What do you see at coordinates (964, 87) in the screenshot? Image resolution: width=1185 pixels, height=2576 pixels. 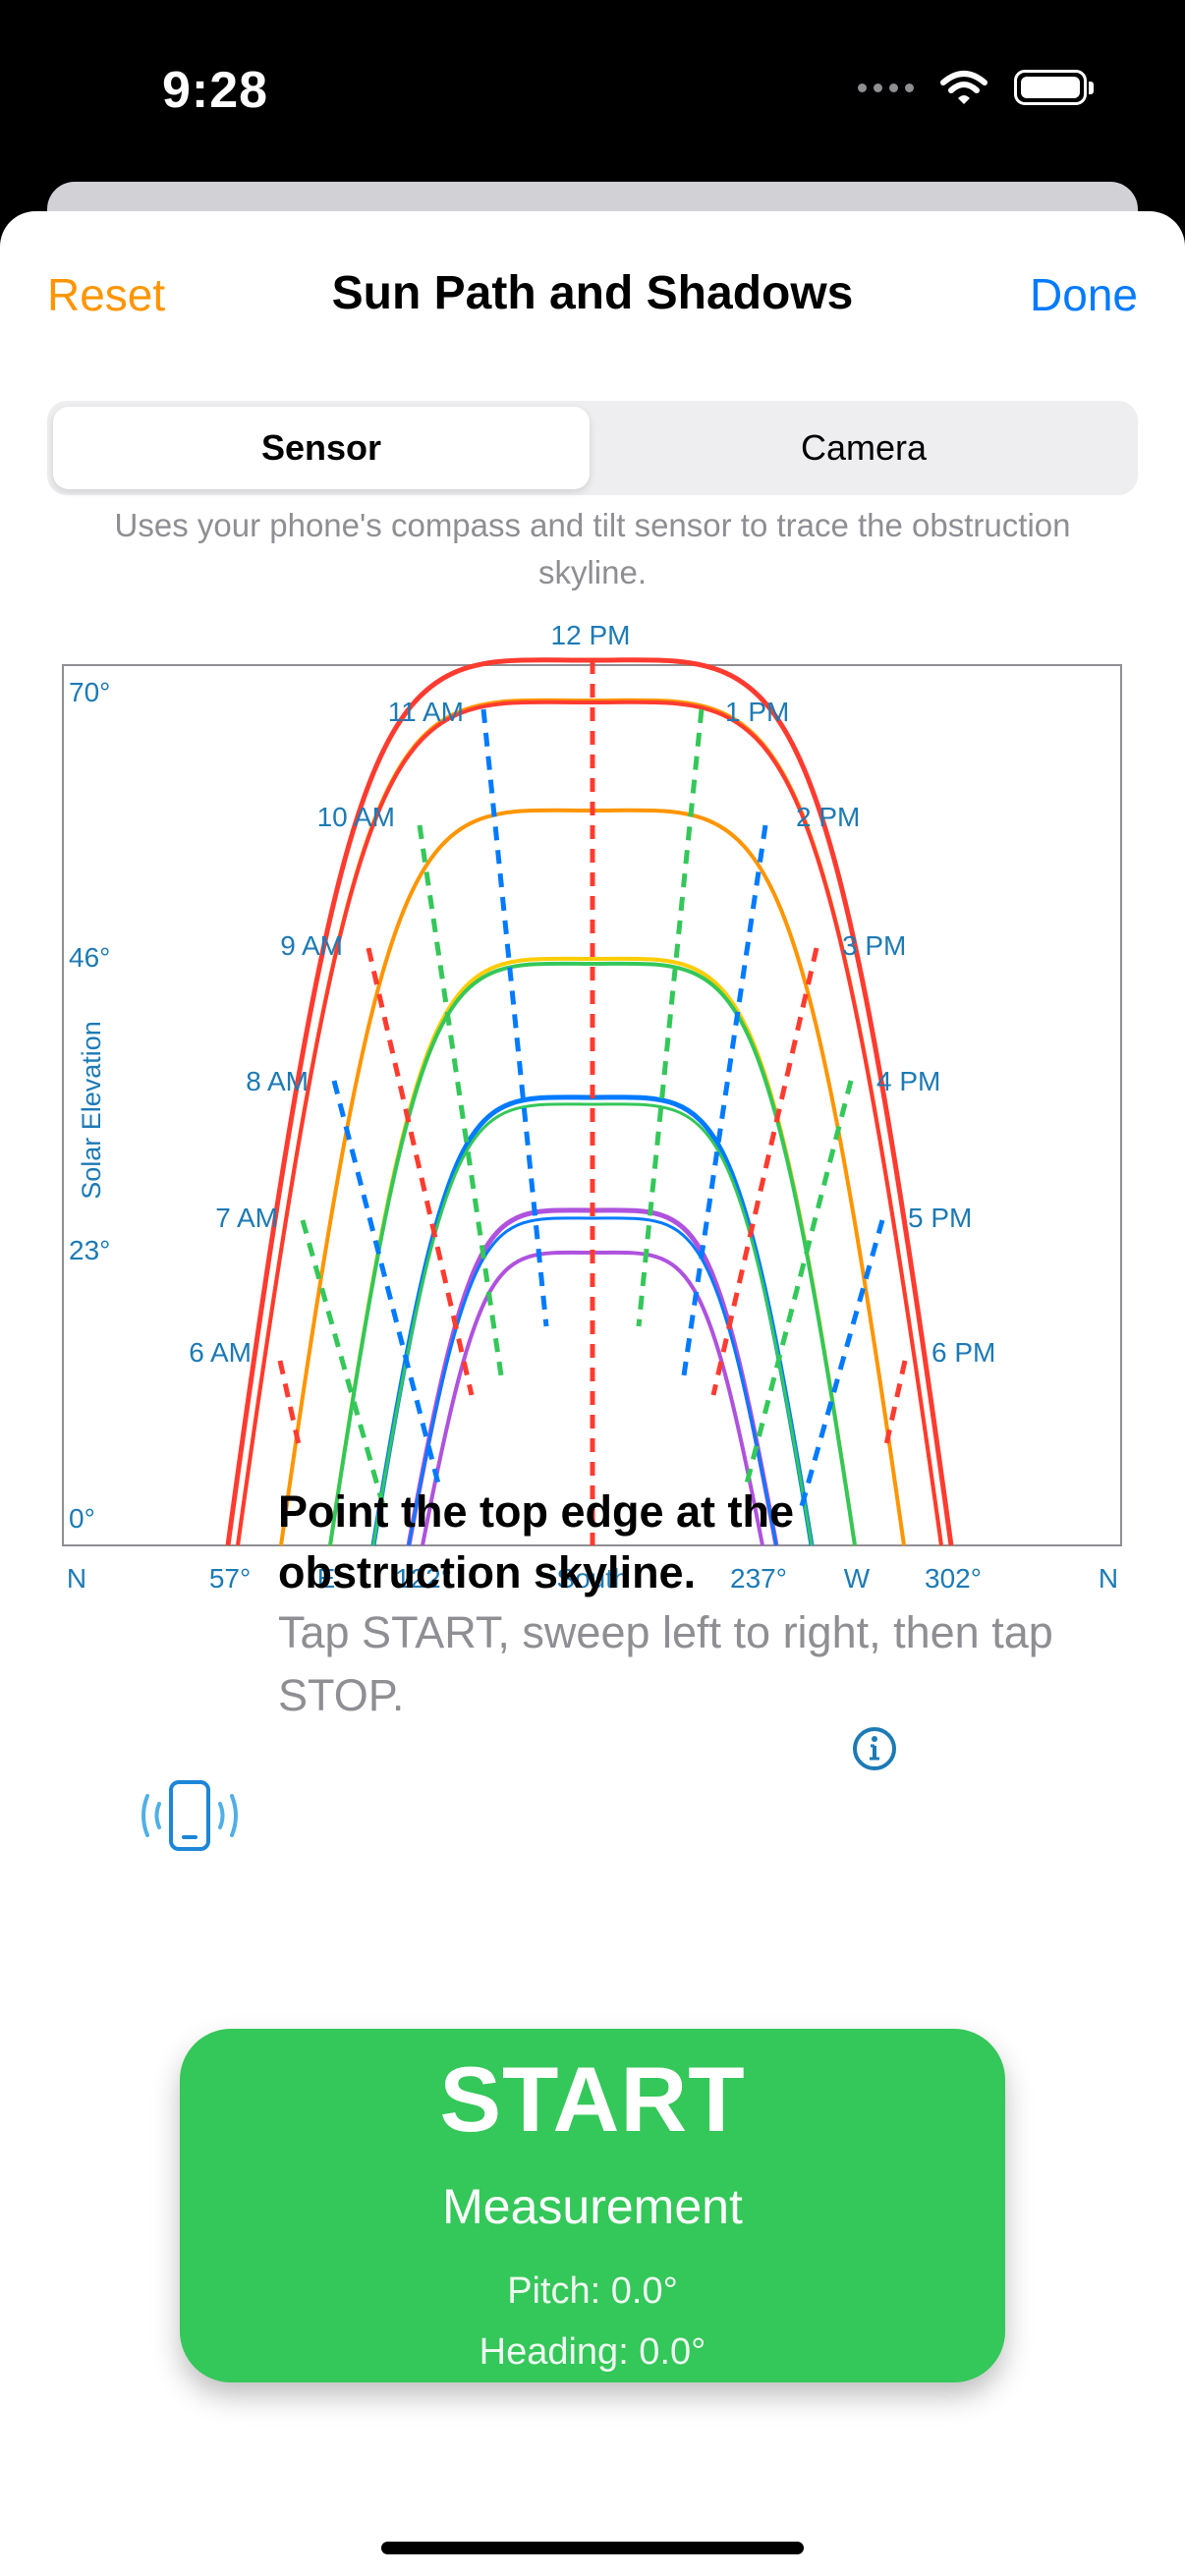 I see `wifi-icon` at bounding box center [964, 87].